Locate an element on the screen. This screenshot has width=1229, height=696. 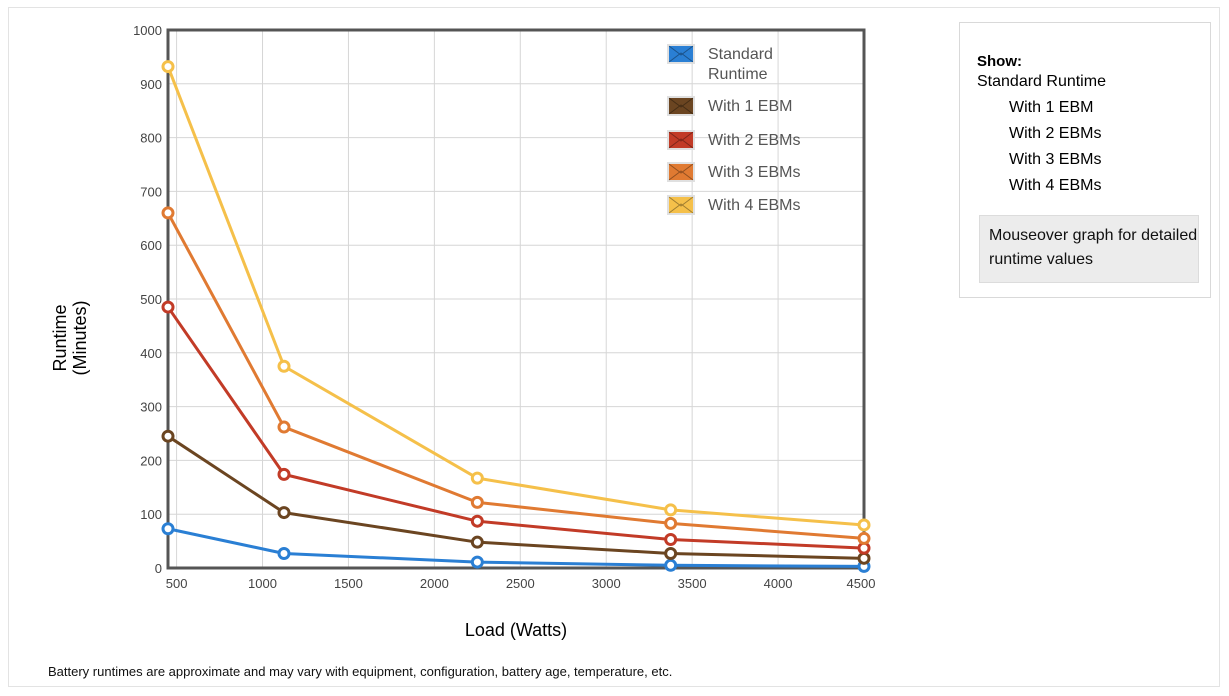
y-tick-label: 700 is located at coordinates (151, 191).